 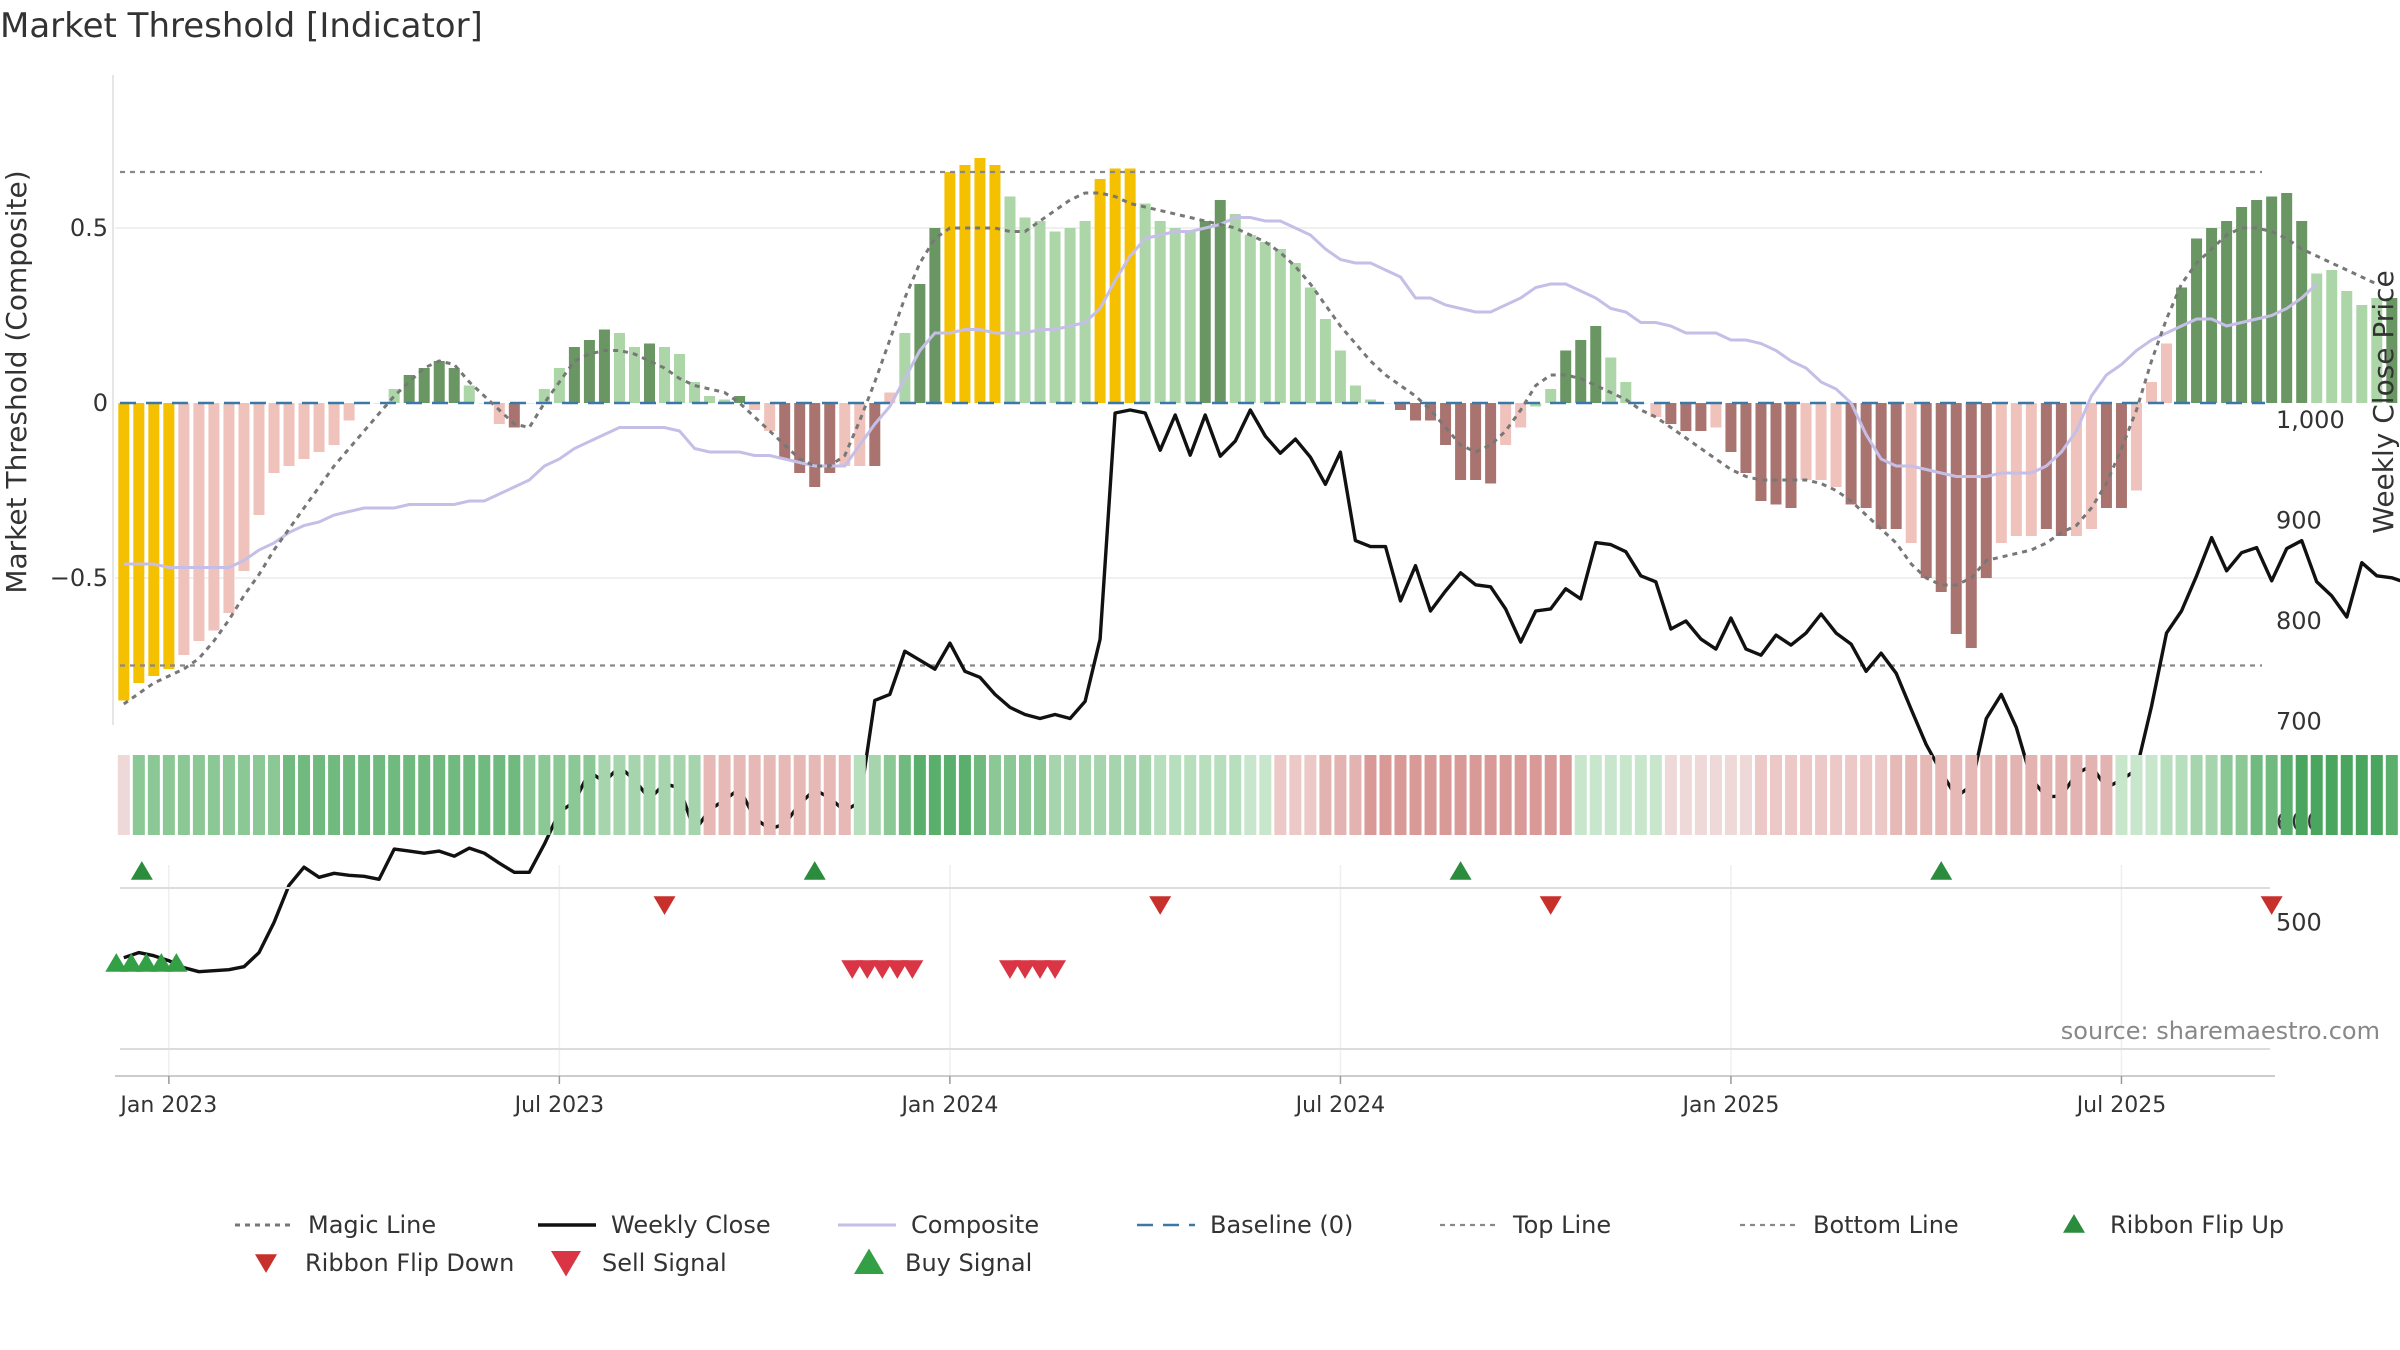 What do you see at coordinates (372, 1225) in the screenshot?
I see `legend-label-magic: Magic Line` at bounding box center [372, 1225].